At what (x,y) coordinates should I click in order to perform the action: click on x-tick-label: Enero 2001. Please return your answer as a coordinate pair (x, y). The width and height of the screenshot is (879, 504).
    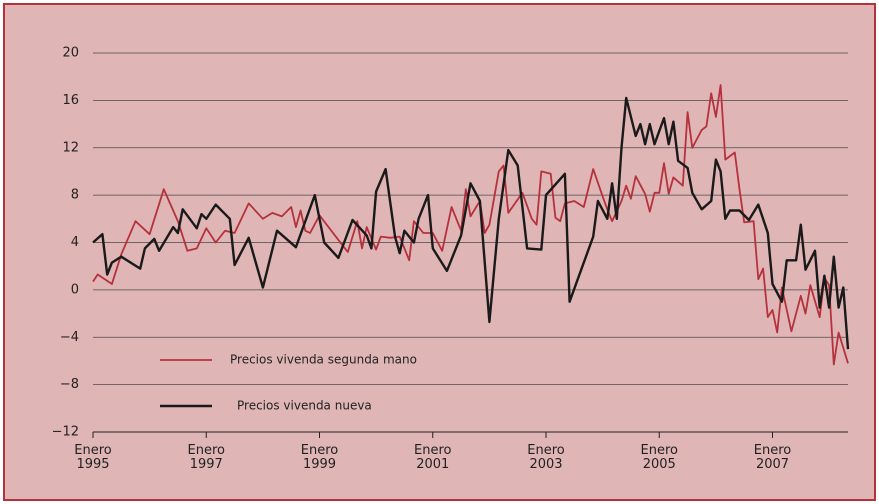
    Looking at the image, I should click on (433, 457).